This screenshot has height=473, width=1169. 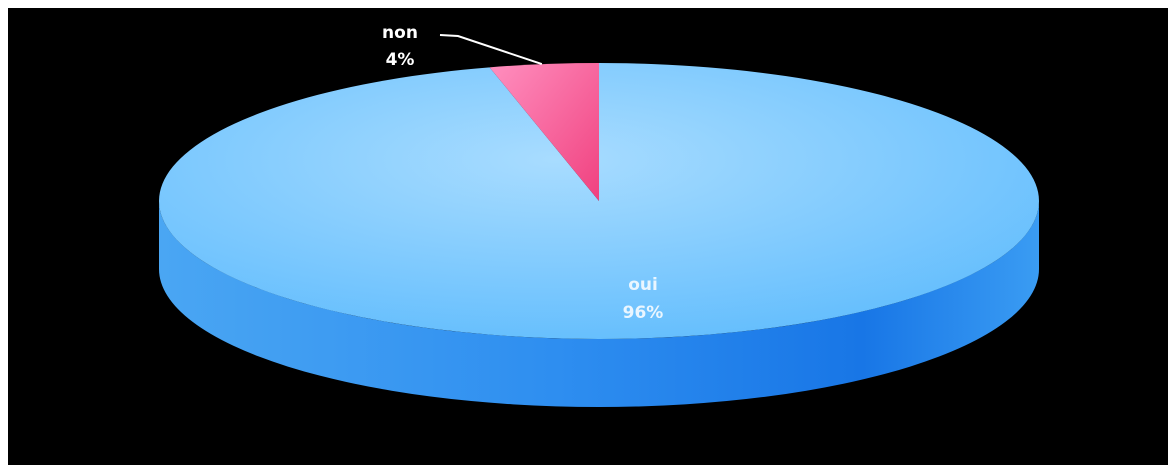 I want to click on data-label-oui-value: 96%, so click(x=643, y=313).